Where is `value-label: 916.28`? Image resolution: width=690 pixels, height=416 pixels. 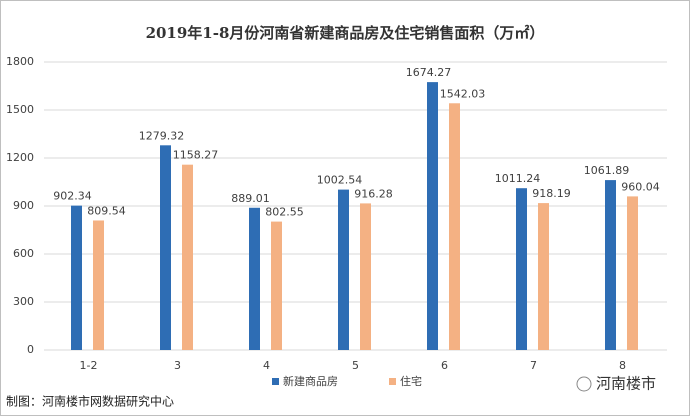 value-label: 916.28 is located at coordinates (373, 193).